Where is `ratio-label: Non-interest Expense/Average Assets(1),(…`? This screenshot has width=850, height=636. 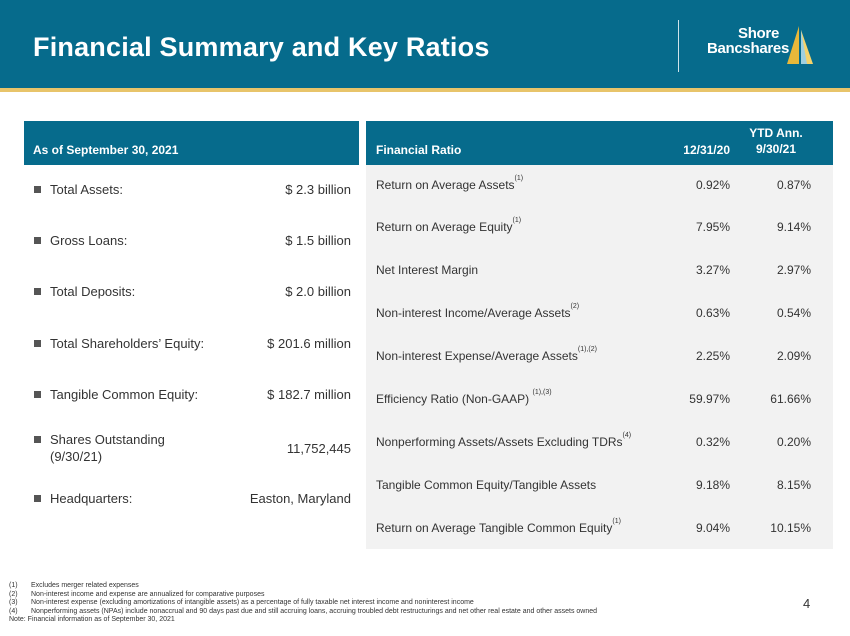
ratio-label: Non-interest Expense/Average Assets(1),(… is located at coordinates (486, 354).